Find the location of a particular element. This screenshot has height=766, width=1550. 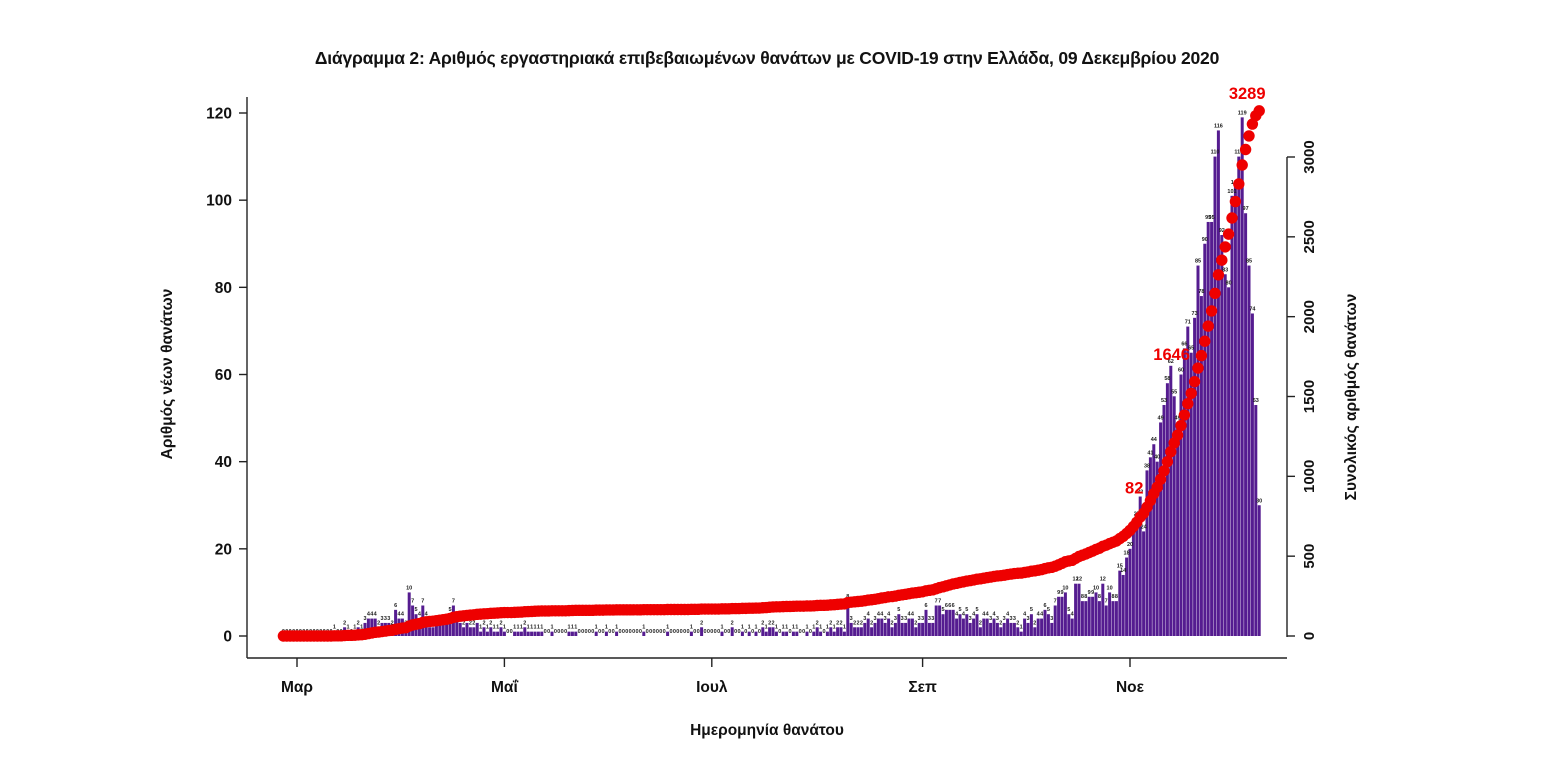

right-axis-tick-label: 2500 is located at coordinates (1309, 236).